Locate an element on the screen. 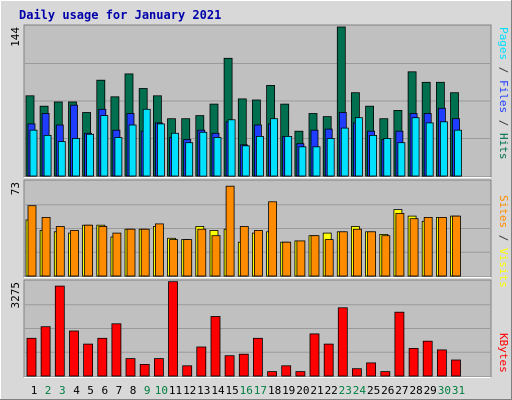 This screenshot has width=512, height=400. panel-top-ymax-label: 144 is located at coordinates (15, 37).